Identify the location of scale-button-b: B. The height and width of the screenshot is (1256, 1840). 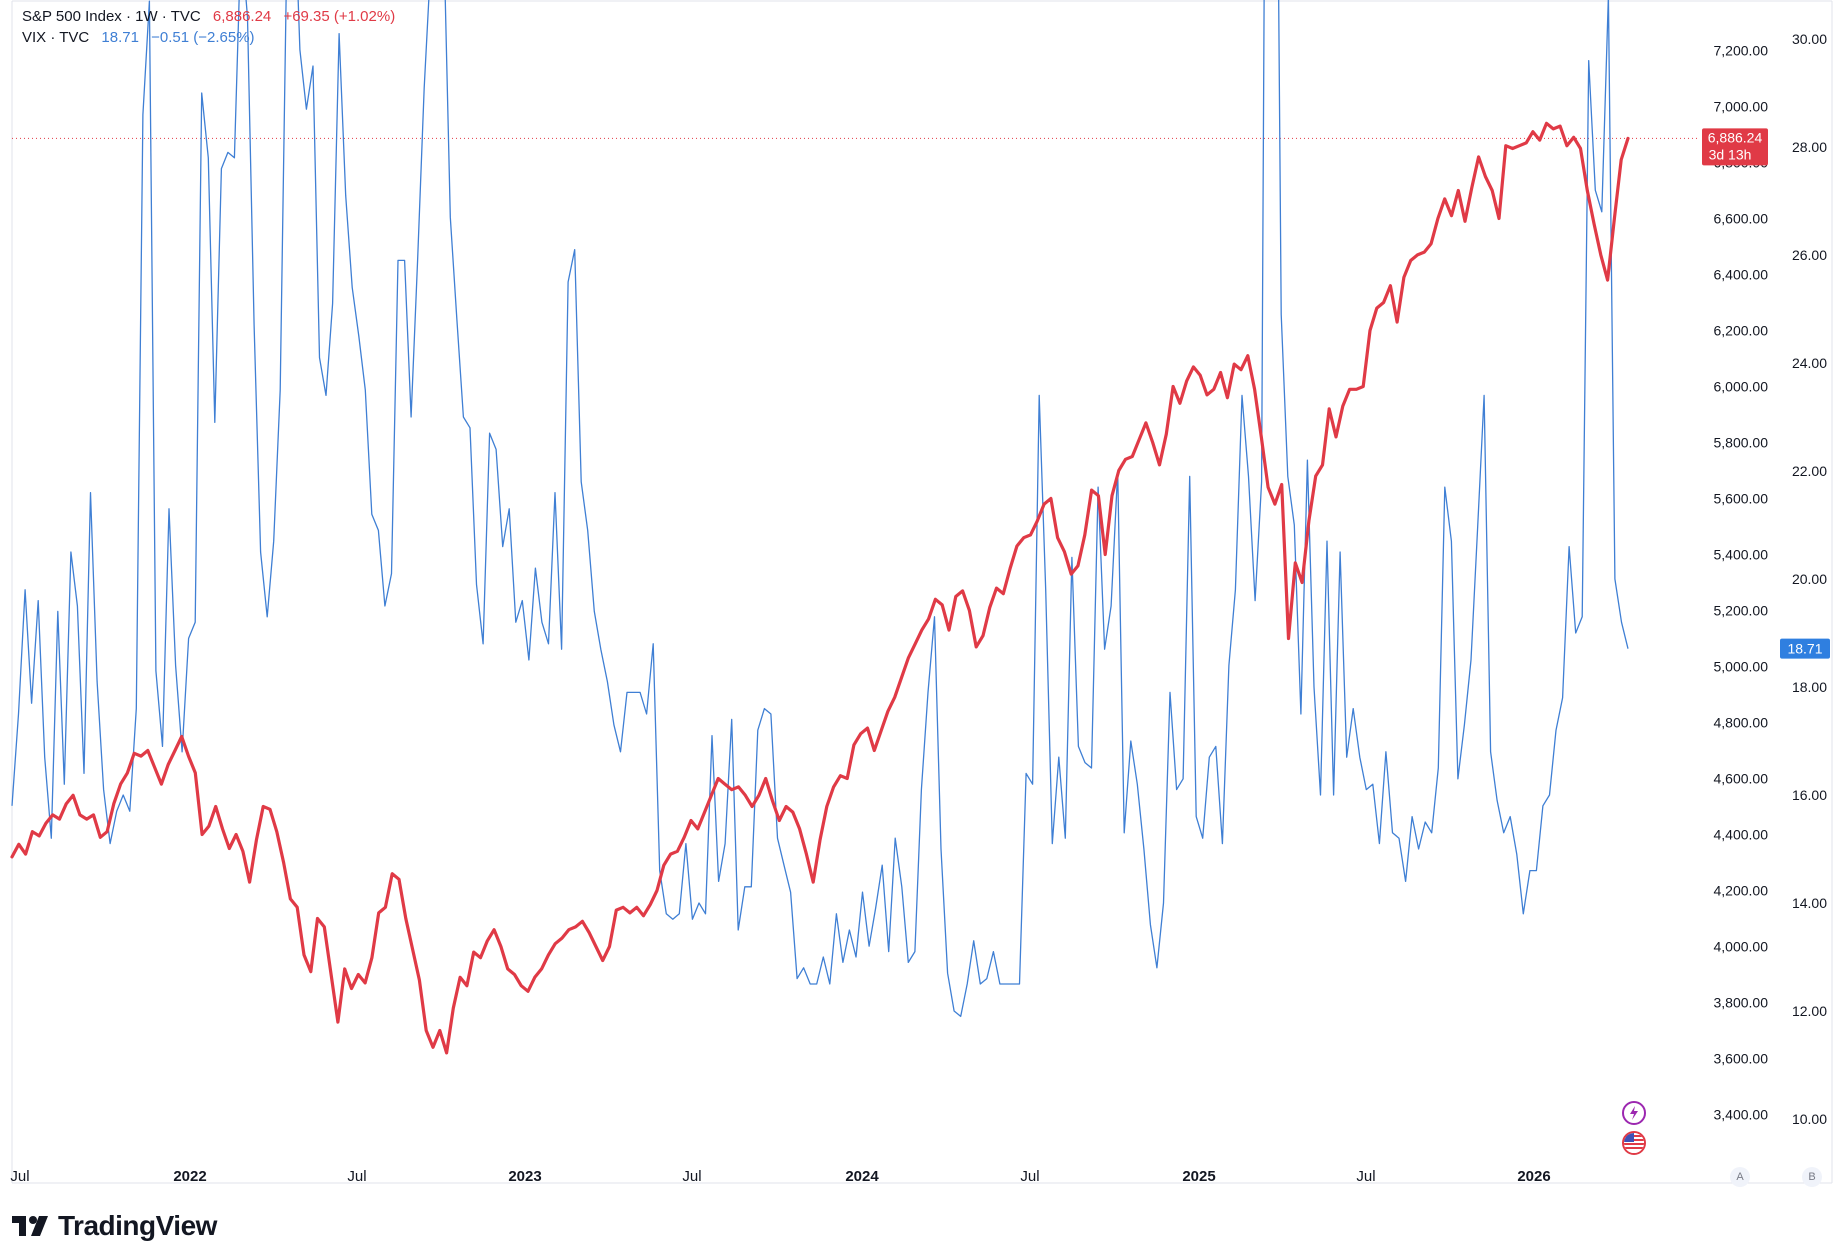
(1812, 1177).